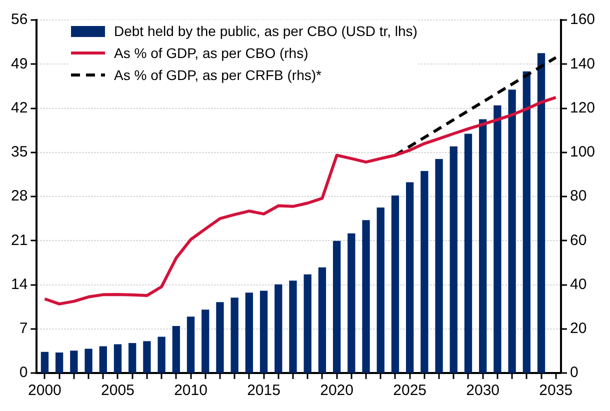 This screenshot has height=411, width=610. Describe the element at coordinates (578, 240) in the screenshot. I see `y2-tick-label: 60` at that location.